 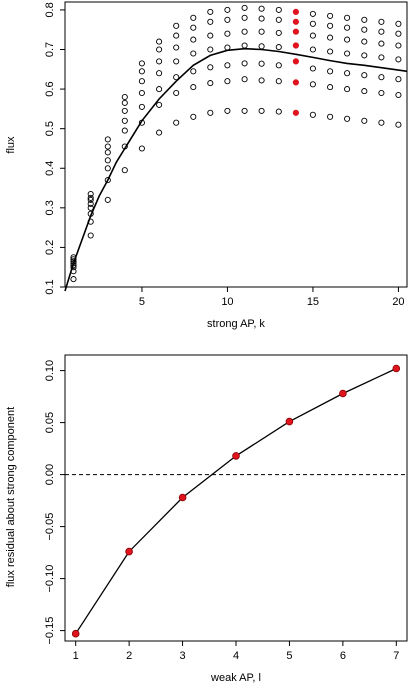 What do you see at coordinates (235, 678) in the screenshot?
I see `bottom-x-axis-label: weak AP, l` at bounding box center [235, 678].